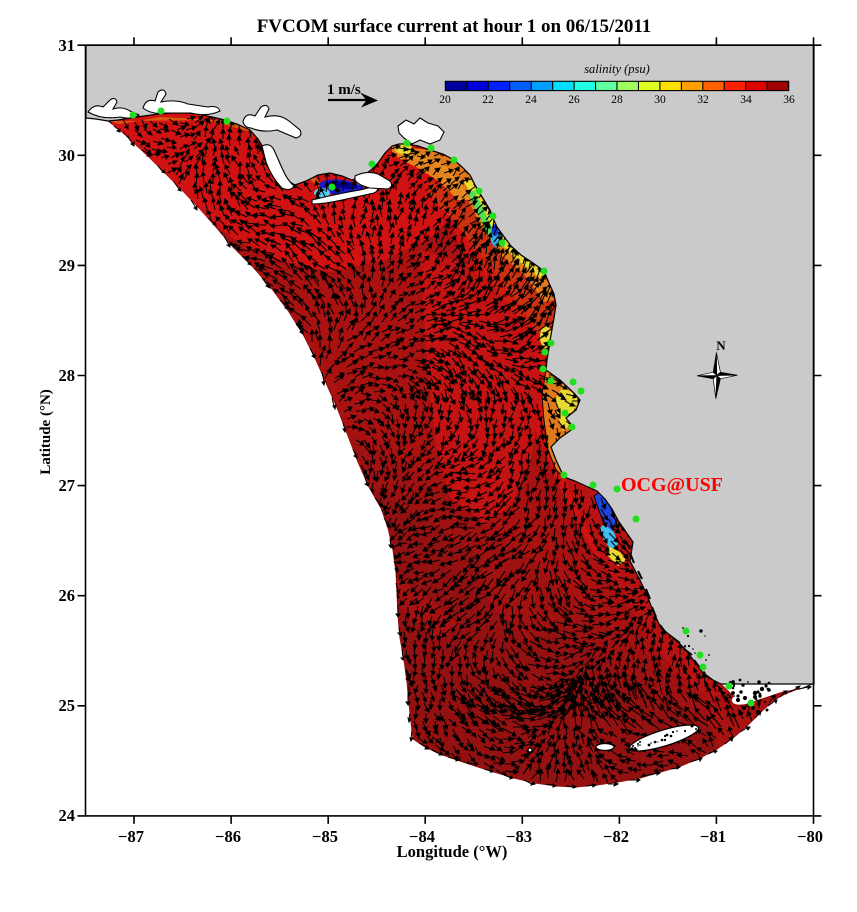 The width and height of the screenshot is (857, 912). I want to click on svg-text: −85, so click(325, 836).